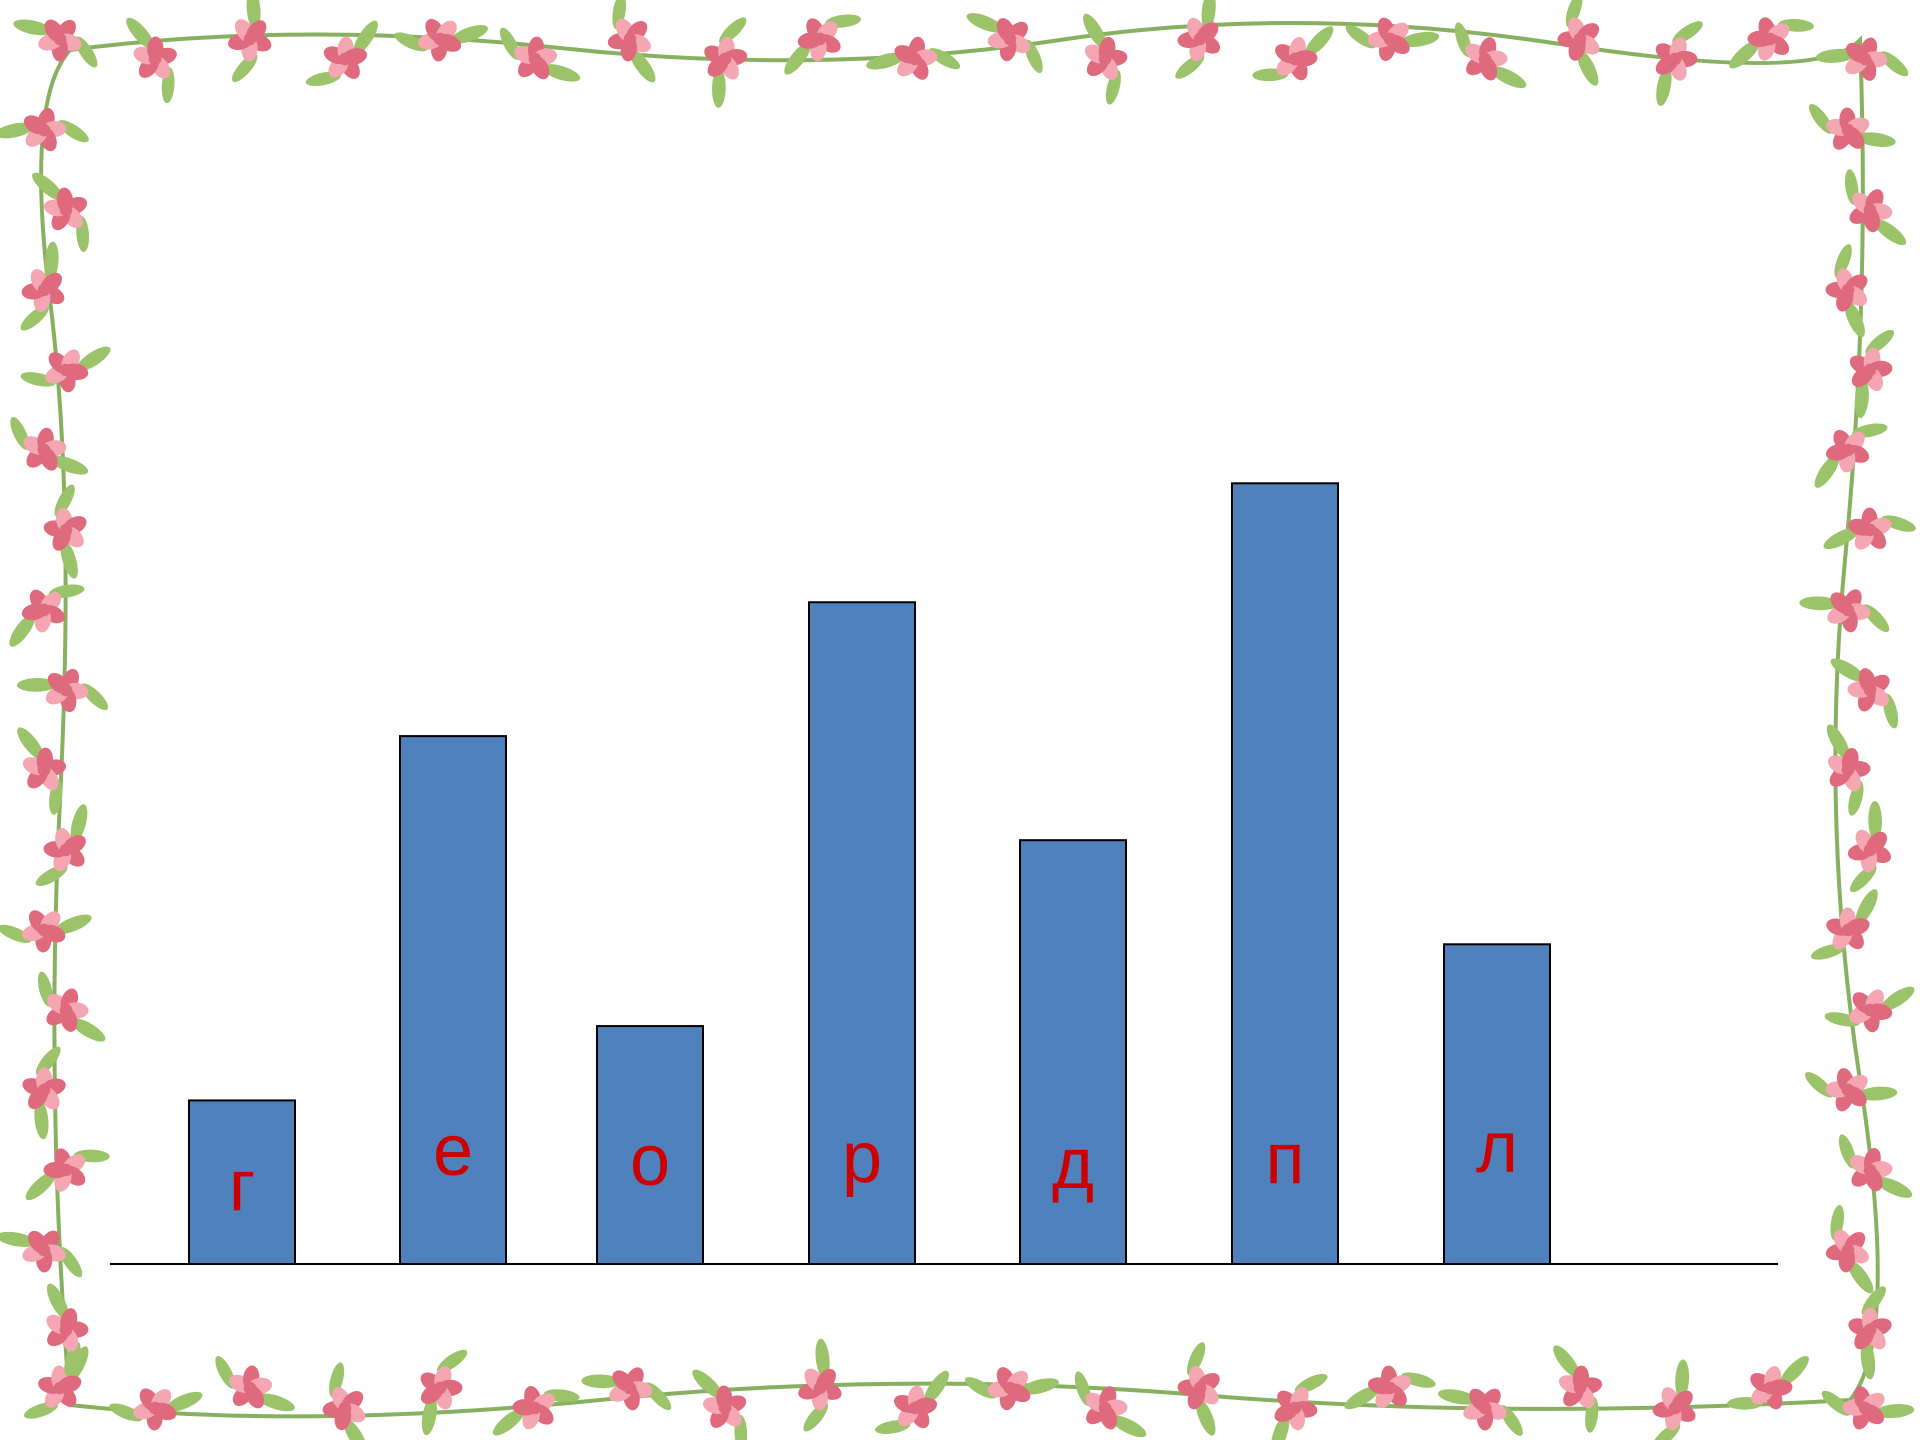 The width and height of the screenshot is (1920, 1440). What do you see at coordinates (242, 1186) in the screenshot?
I see `bar-label-1: г` at bounding box center [242, 1186].